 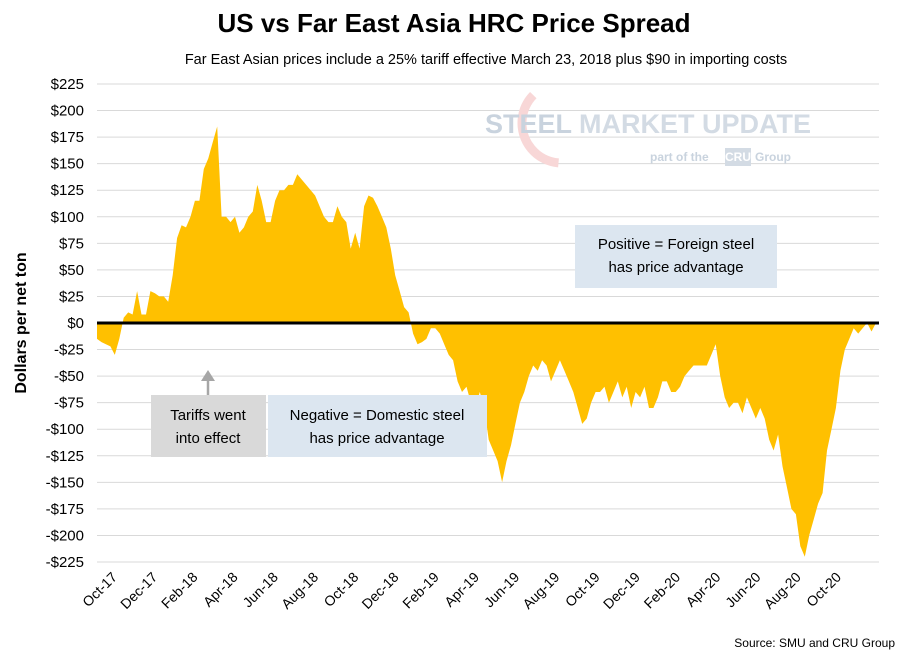 I want to click on tariff-note-box, so click(x=208, y=426).